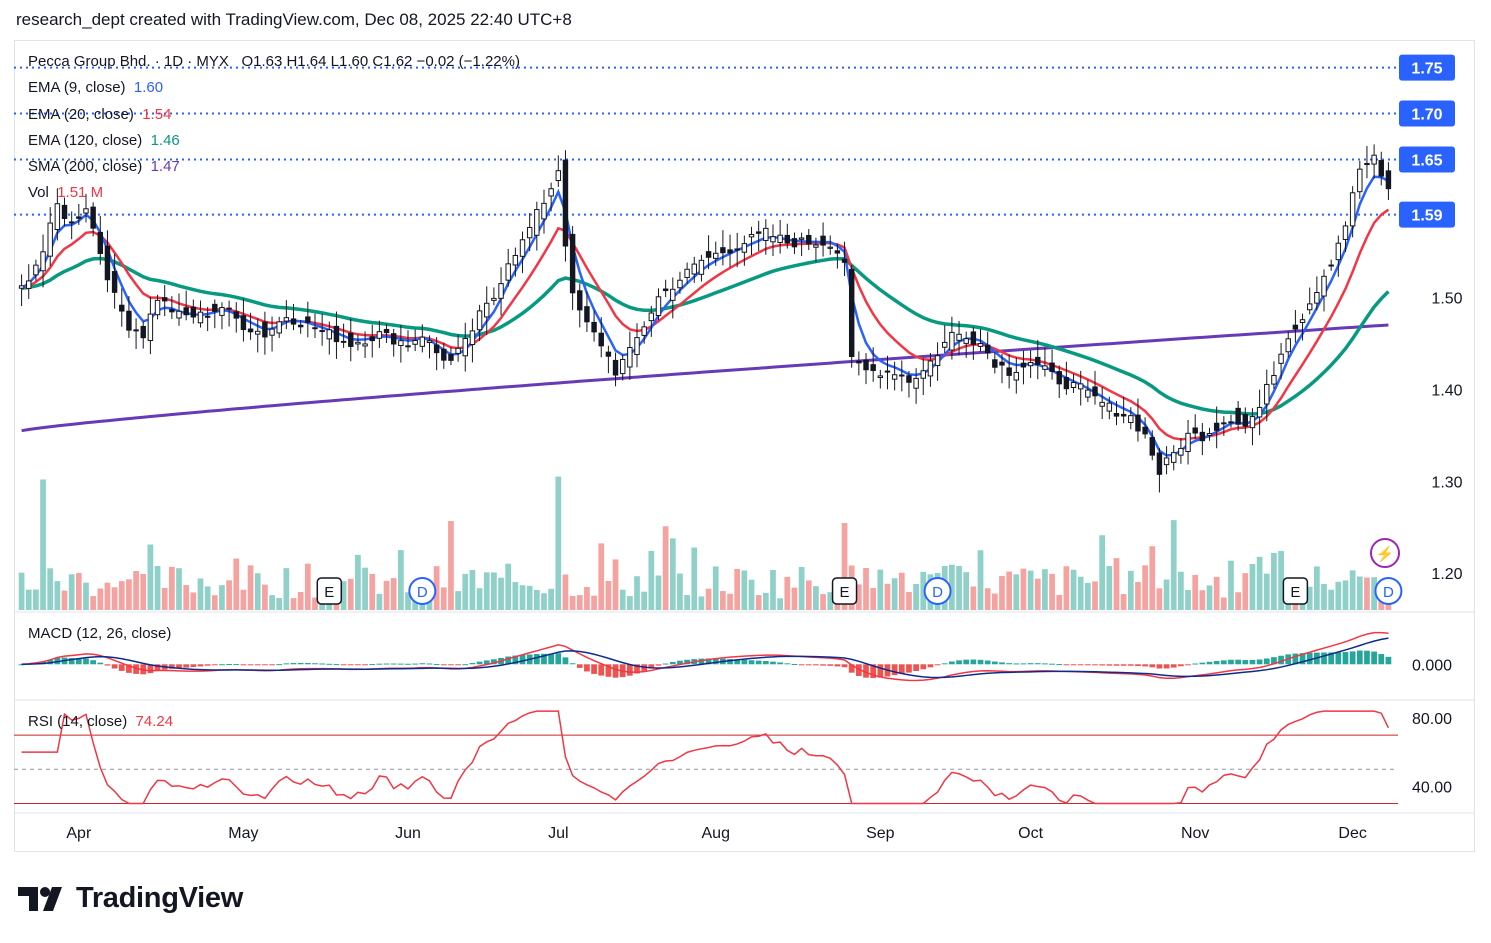 The image size is (1491, 943). I want to click on month-label: Dec, so click(1352, 833).